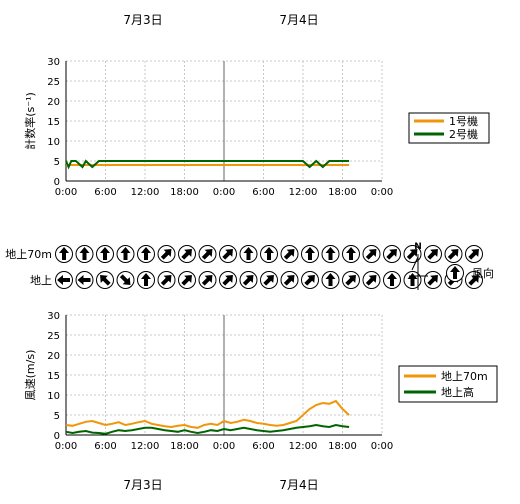 Image resolution: width=520 pixels, height=504 pixels. What do you see at coordinates (298, 485) in the screenshot?
I see `date-label-bottom-2: 7月4日` at bounding box center [298, 485].